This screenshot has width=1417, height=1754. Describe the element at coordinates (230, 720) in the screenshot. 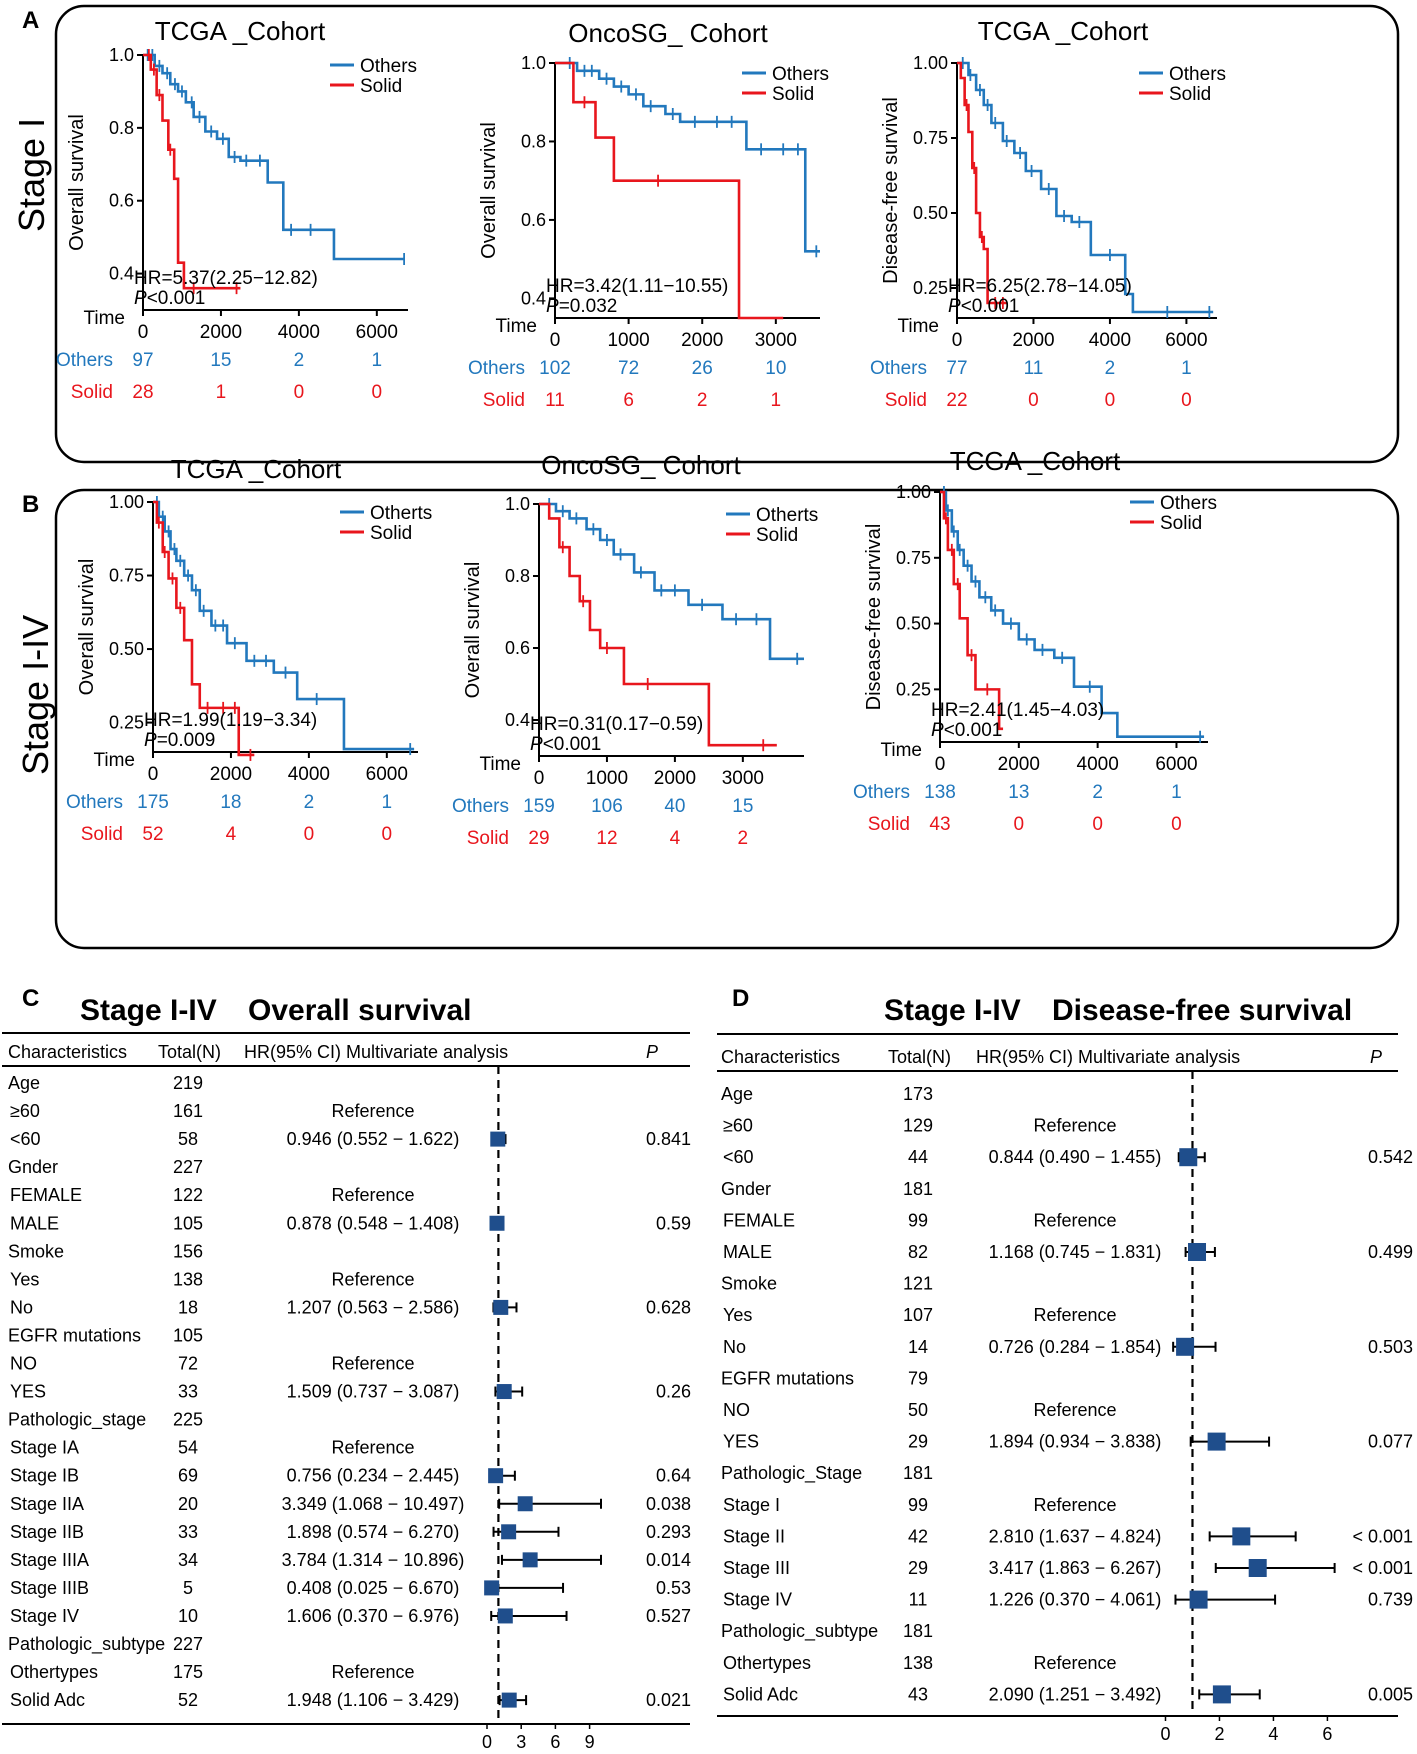

I see `hr-annotation: HR=1.99(1.19−3.34)` at that location.